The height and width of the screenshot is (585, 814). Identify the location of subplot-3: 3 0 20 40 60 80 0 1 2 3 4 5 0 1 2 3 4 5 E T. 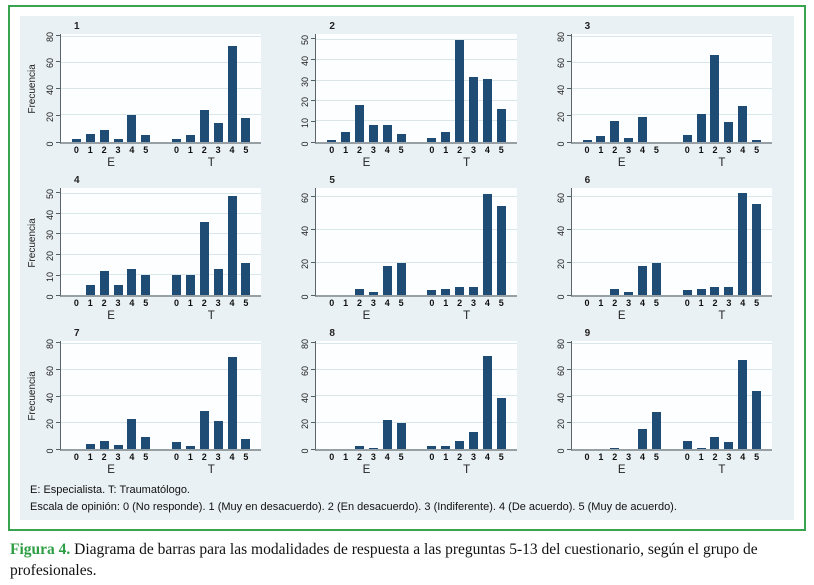
(662, 96).